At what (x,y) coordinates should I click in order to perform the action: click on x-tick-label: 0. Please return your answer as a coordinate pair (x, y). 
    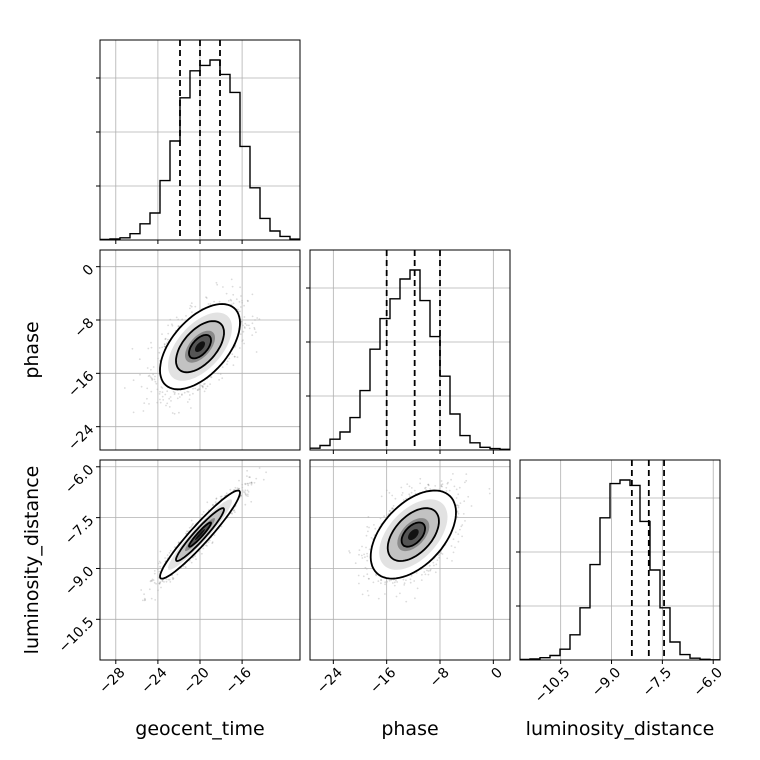
    Looking at the image, I should click on (497, 674).